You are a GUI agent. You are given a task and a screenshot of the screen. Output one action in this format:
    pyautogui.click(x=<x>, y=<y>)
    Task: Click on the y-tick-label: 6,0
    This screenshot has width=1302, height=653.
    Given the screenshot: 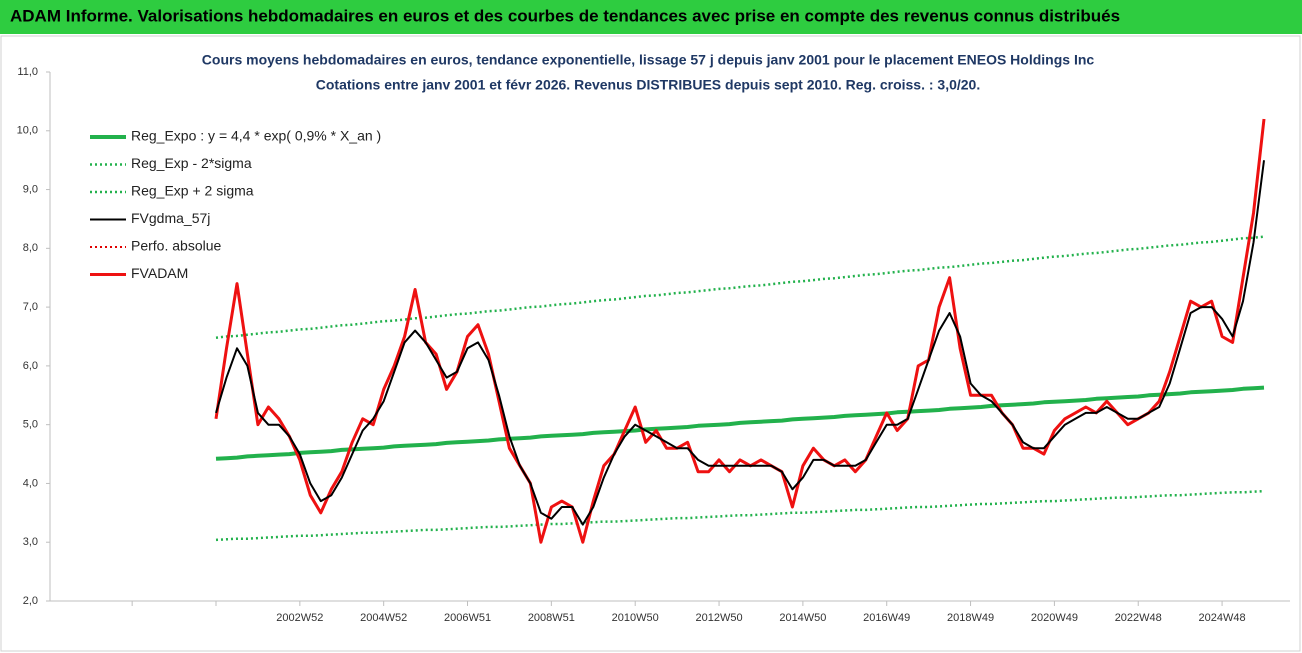 What is the action you would take?
    pyautogui.click(x=30, y=366)
    